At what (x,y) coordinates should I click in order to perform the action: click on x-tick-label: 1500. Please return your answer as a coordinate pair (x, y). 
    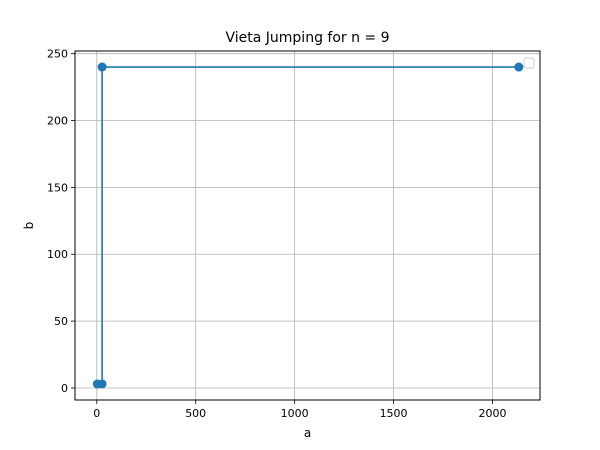
    Looking at the image, I should click on (394, 413).